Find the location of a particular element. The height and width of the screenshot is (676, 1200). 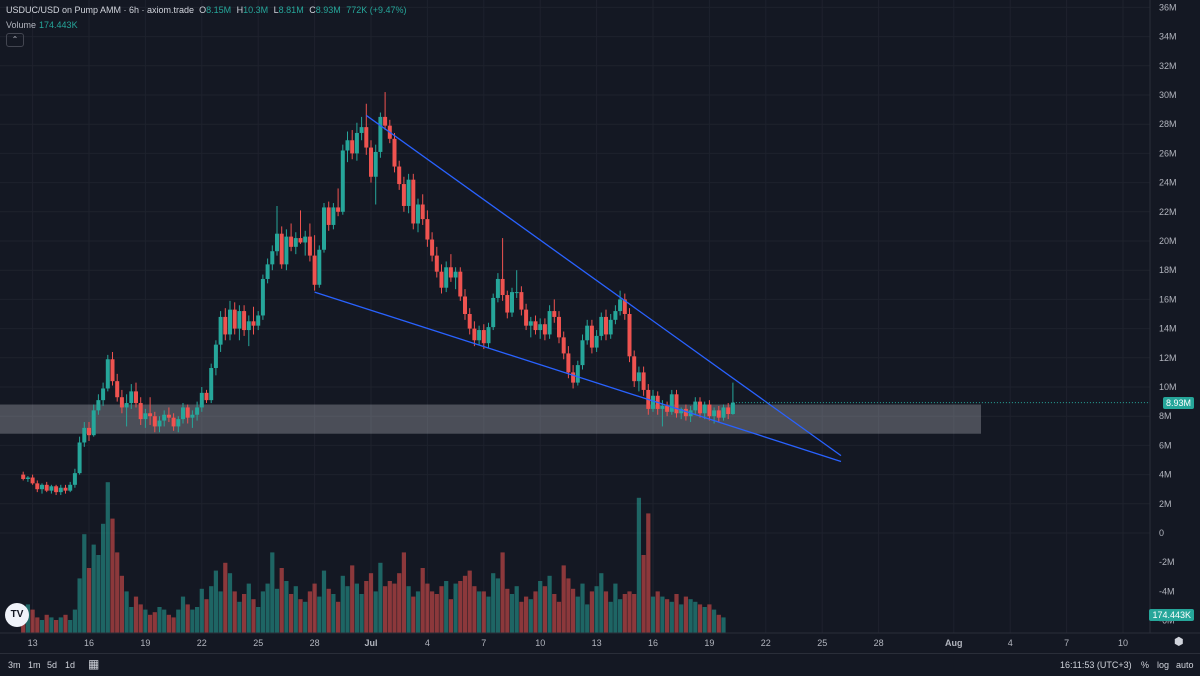

auto-toggle: auto is located at coordinates (1185, 665).